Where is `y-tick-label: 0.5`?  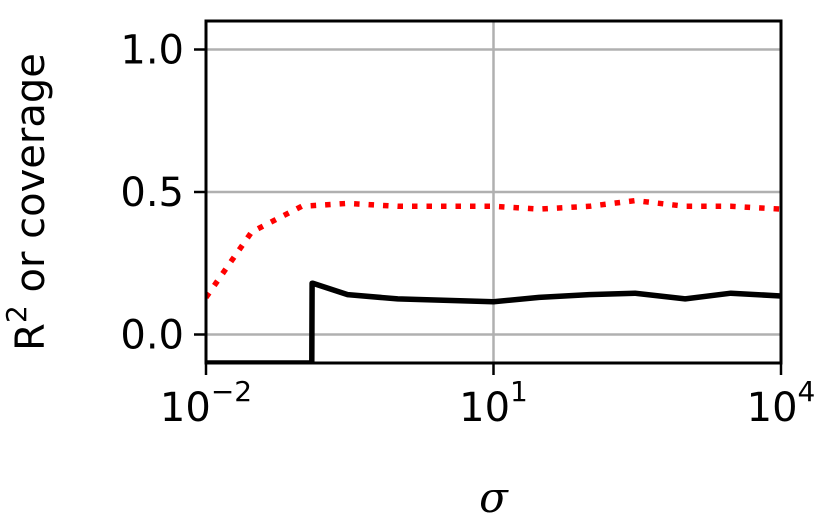 y-tick-label: 0.5 is located at coordinates (152, 193).